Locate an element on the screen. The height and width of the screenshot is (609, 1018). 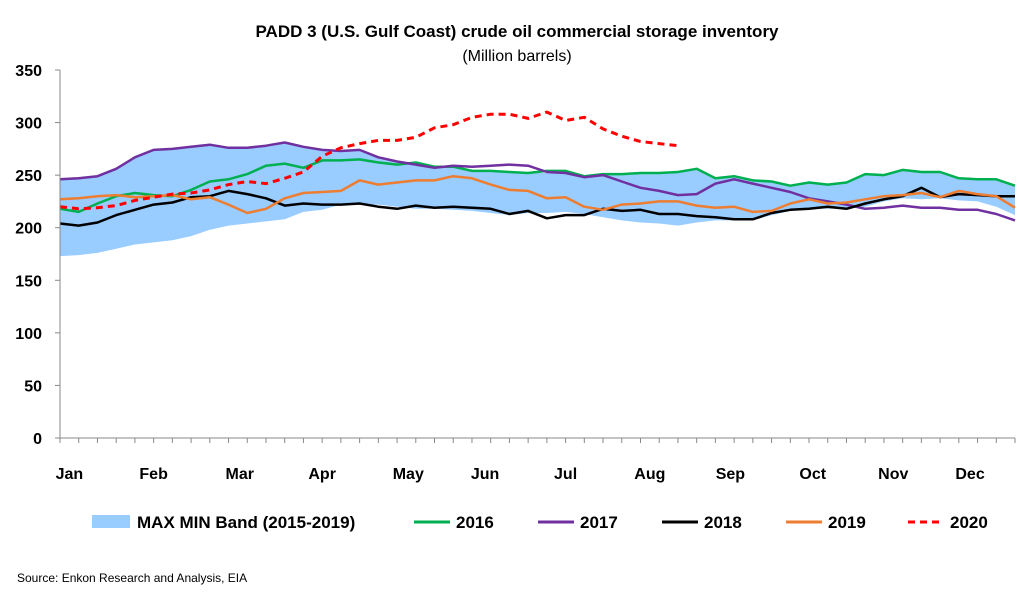
series-line-2016 is located at coordinates (537, 186).